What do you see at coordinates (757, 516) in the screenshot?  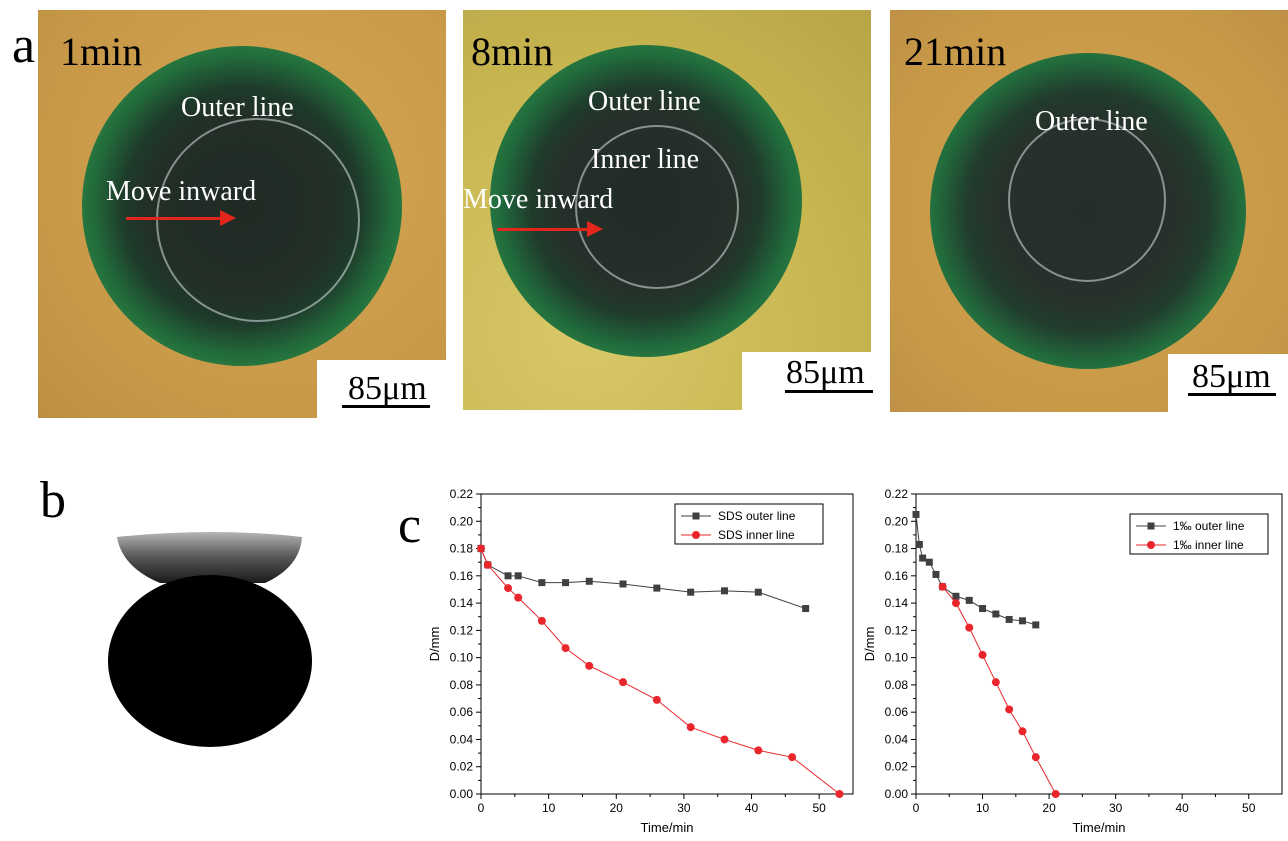 I see `legend-label: SDS outer line` at bounding box center [757, 516].